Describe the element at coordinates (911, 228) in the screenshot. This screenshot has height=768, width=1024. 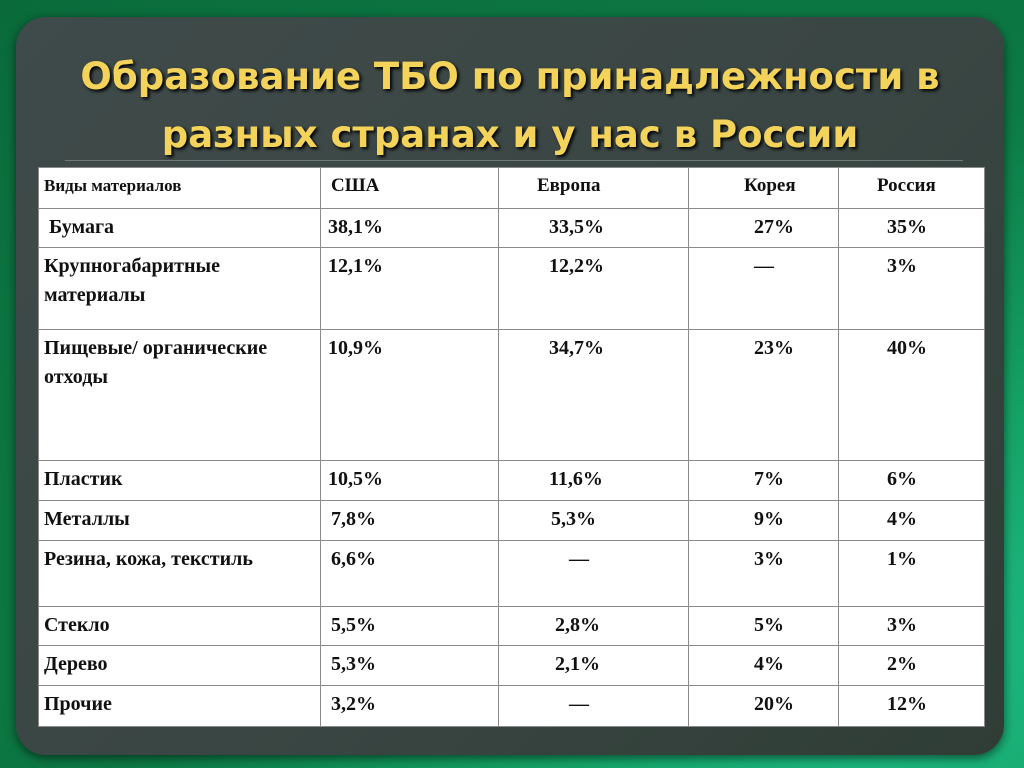
I see `russia-cell: 35%` at that location.